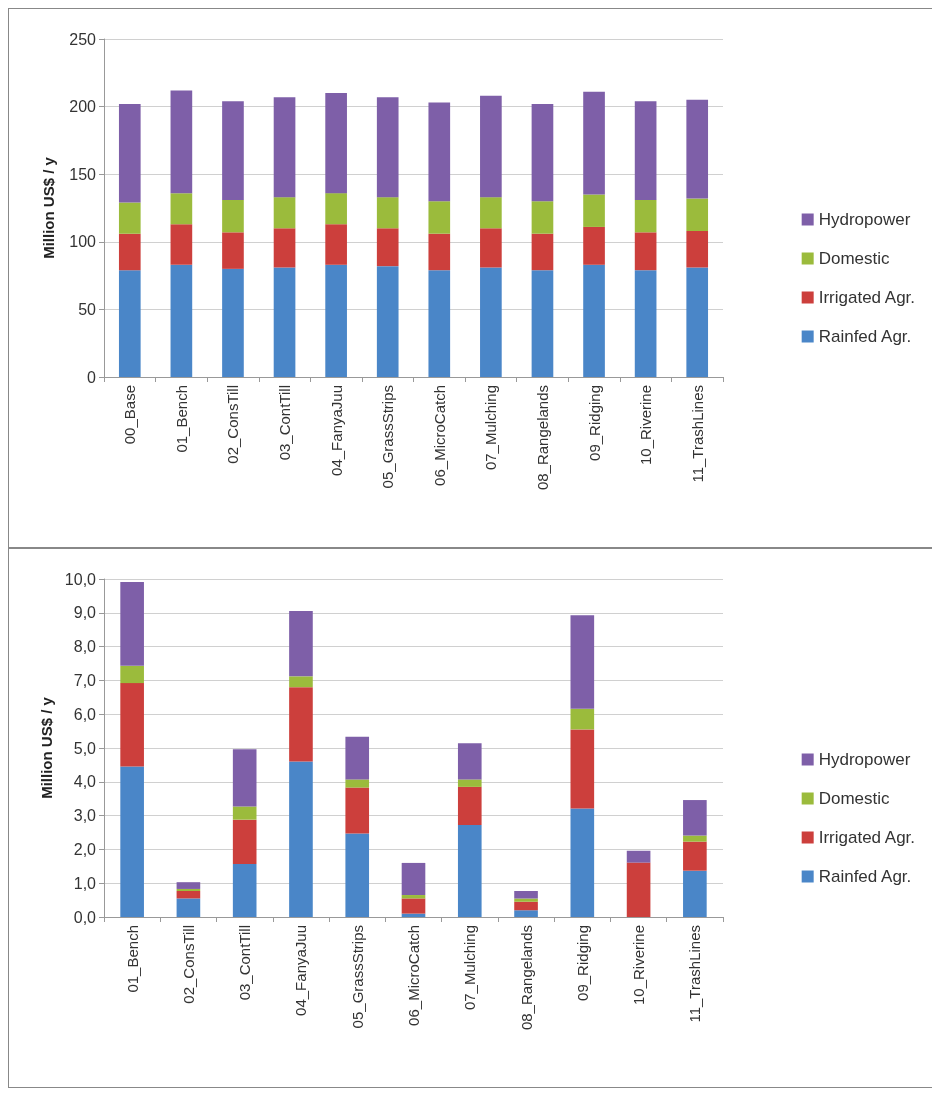  What do you see at coordinates (85, 714) in the screenshot?
I see `y-tick-label: 6,0` at bounding box center [85, 714].